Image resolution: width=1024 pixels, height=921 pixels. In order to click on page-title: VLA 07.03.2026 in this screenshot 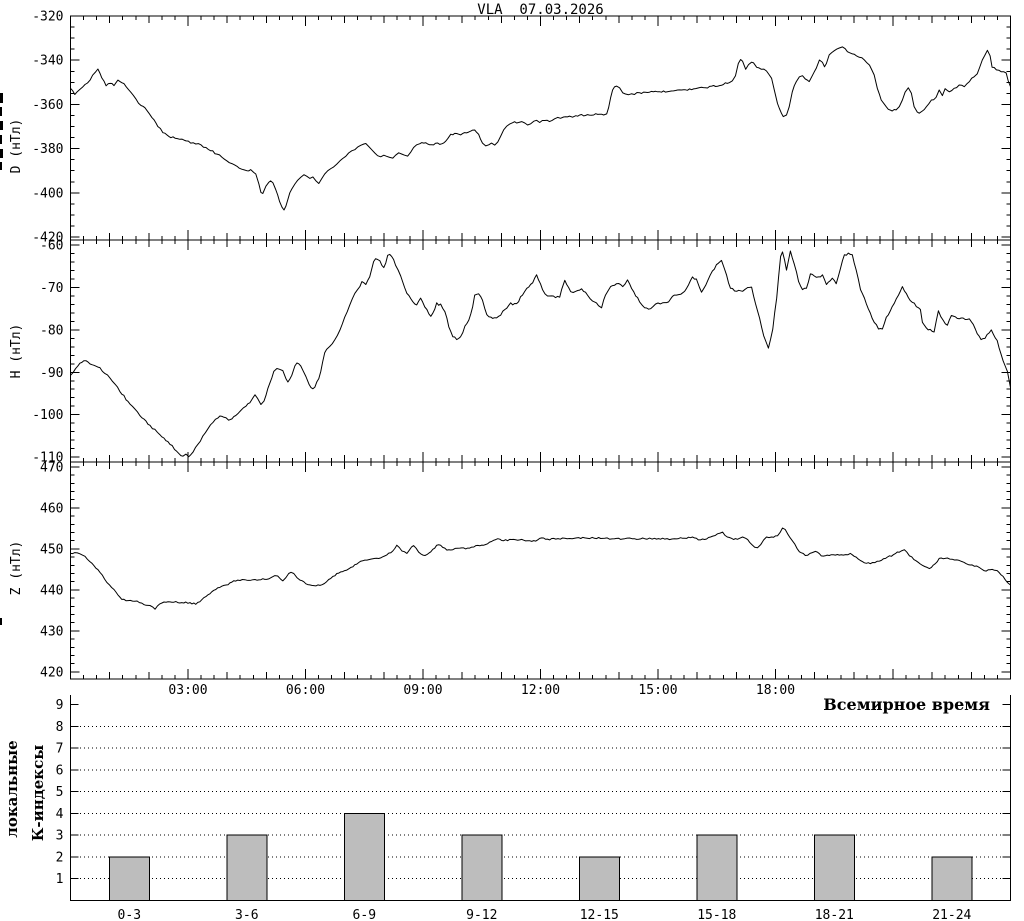, I will do `click(540, 10)`.